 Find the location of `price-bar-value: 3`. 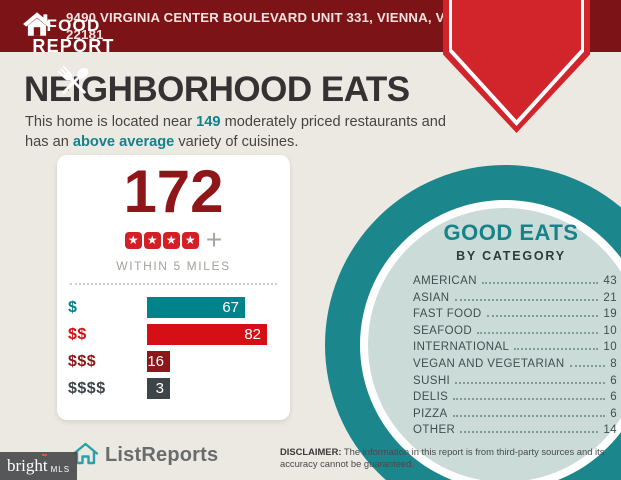

price-bar-value: 3 is located at coordinates (159, 388).